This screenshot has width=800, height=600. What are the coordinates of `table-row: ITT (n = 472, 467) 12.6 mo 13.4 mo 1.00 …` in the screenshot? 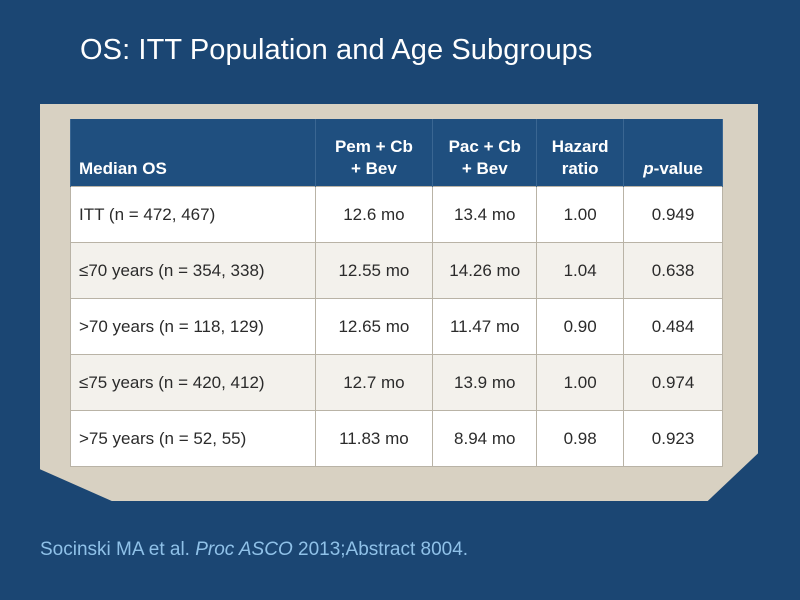 It's located at (396, 214).